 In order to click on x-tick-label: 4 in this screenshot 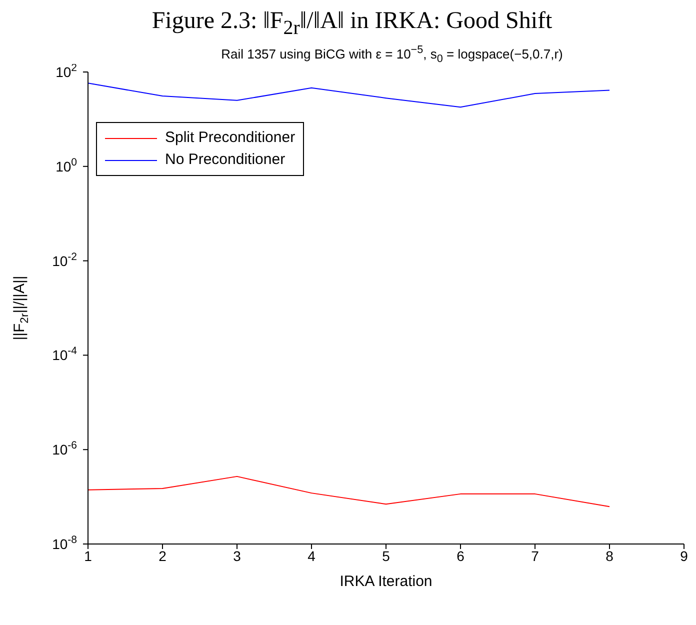, I will do `click(312, 556)`.